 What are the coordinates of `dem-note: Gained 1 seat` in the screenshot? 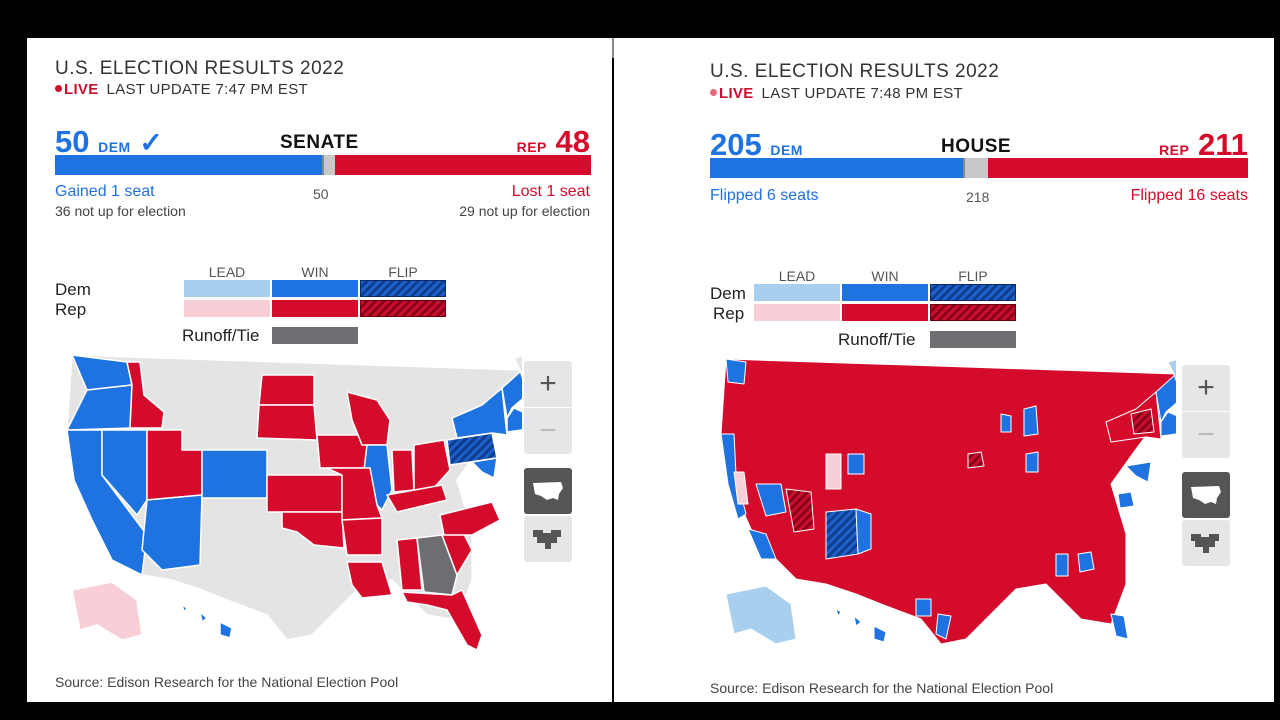 It's located at (105, 191).